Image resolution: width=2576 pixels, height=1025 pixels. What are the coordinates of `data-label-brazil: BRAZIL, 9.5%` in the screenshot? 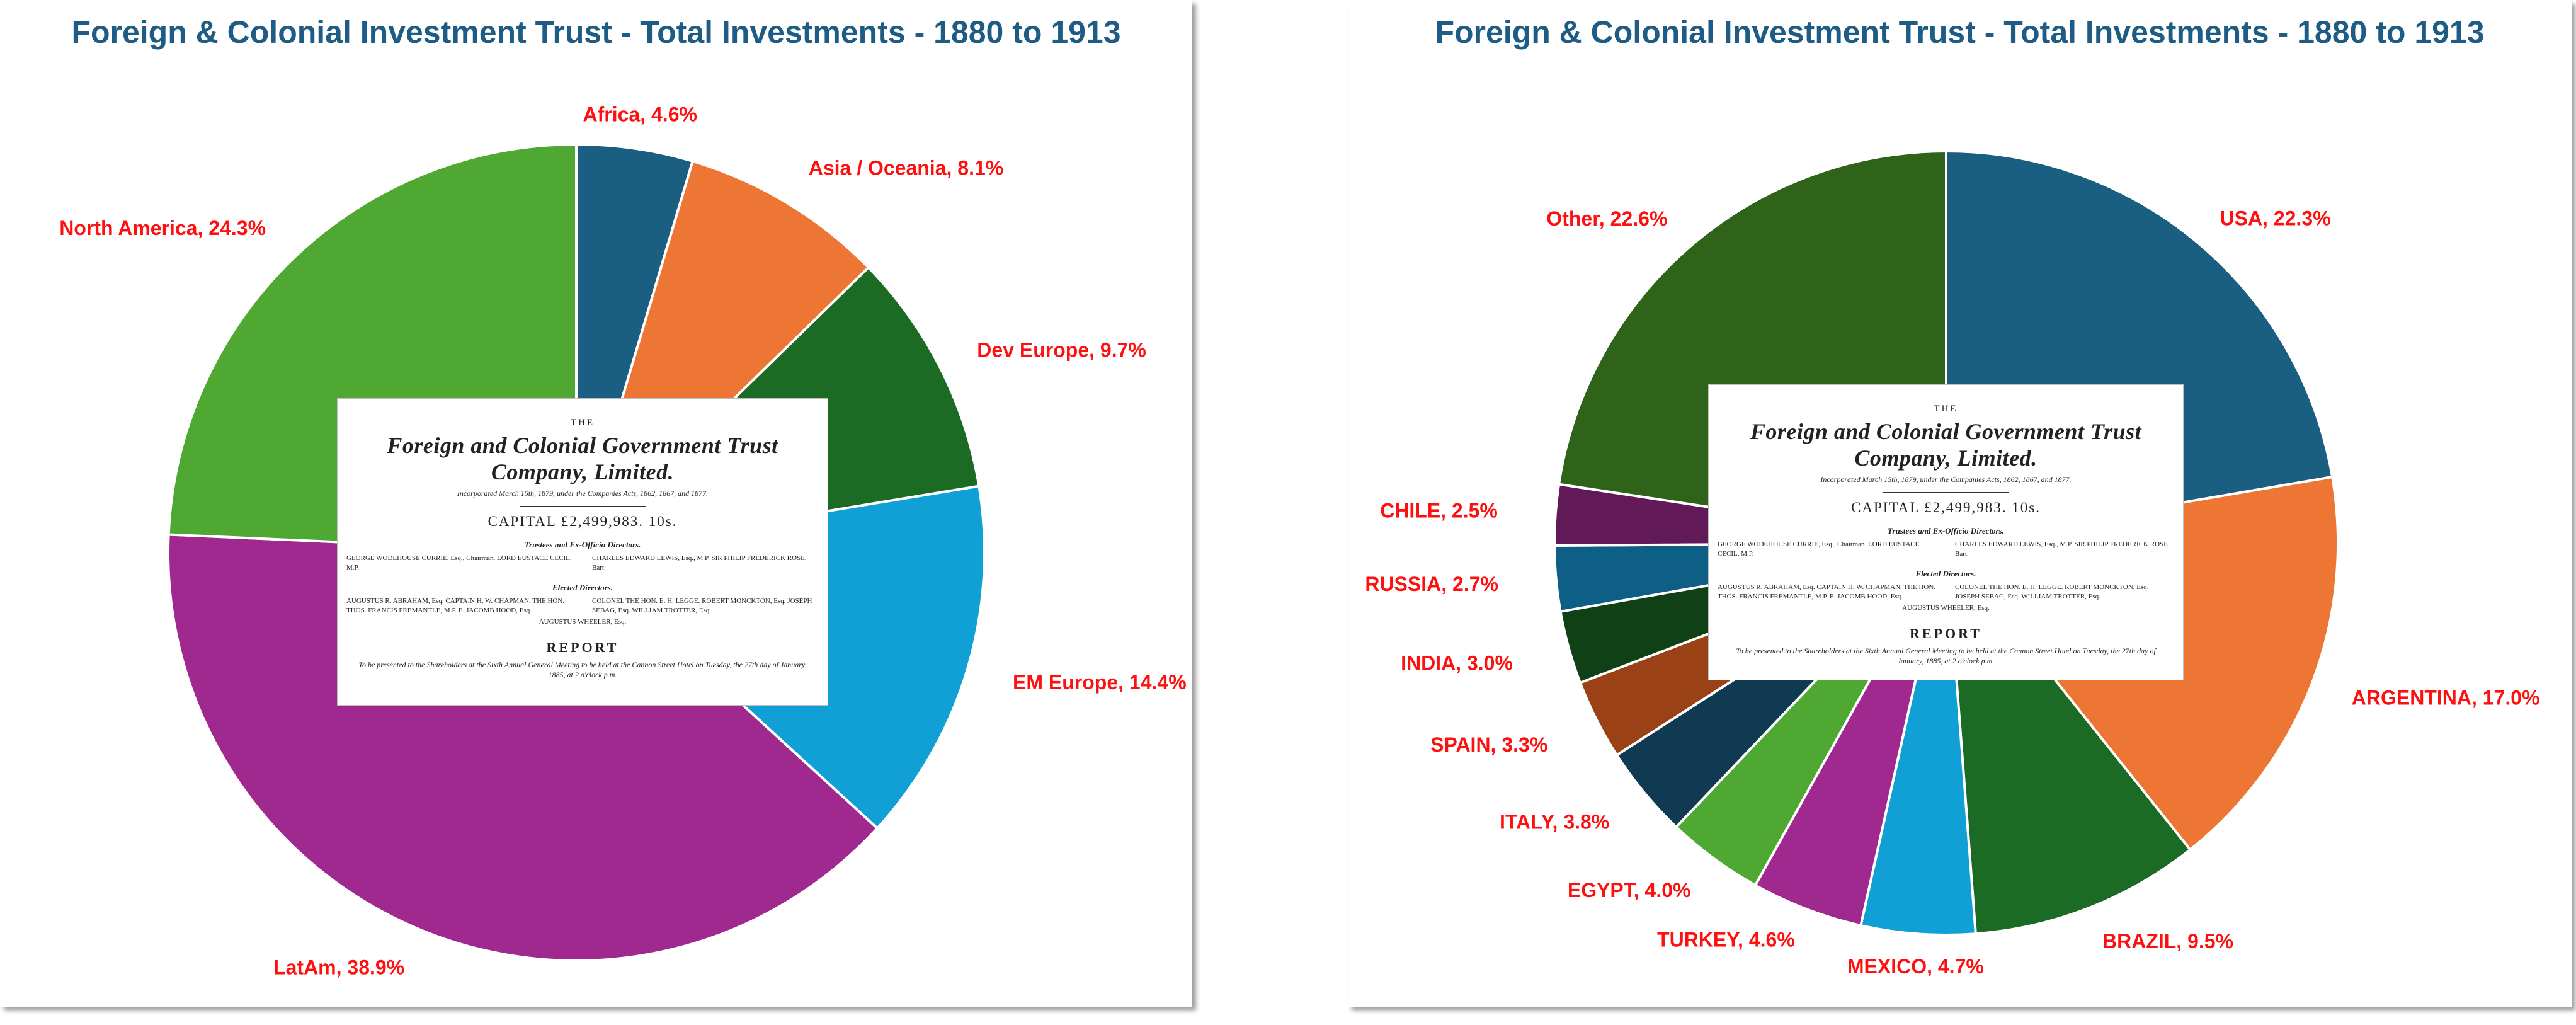 It's located at (2167, 941).